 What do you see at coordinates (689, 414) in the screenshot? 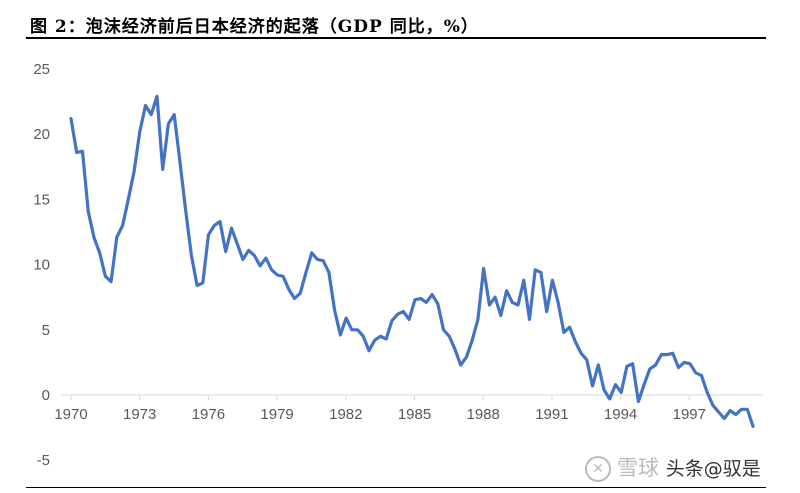
I see `x-tick-label: 1997` at bounding box center [689, 414].